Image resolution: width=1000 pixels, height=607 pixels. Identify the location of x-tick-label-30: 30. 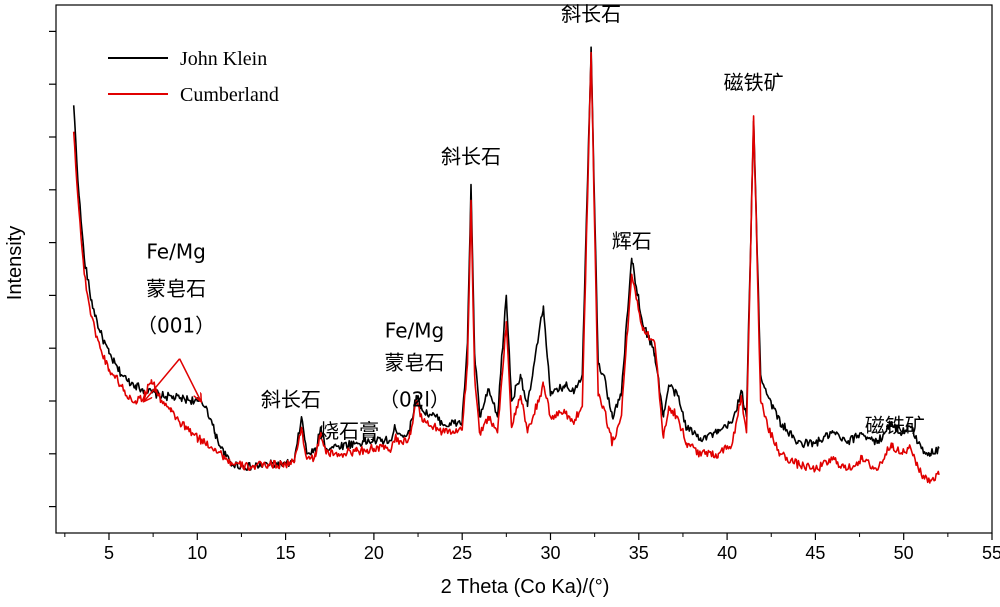
(550, 553).